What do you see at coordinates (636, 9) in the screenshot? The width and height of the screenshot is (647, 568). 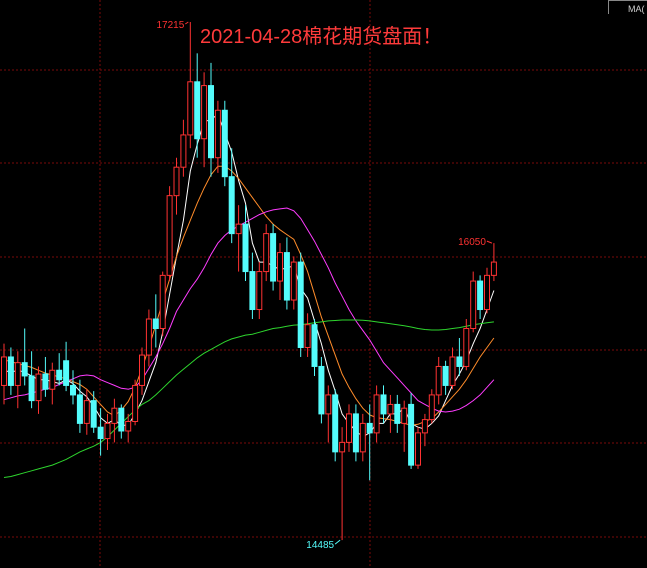 I see `legend-label: MA(` at bounding box center [636, 9].